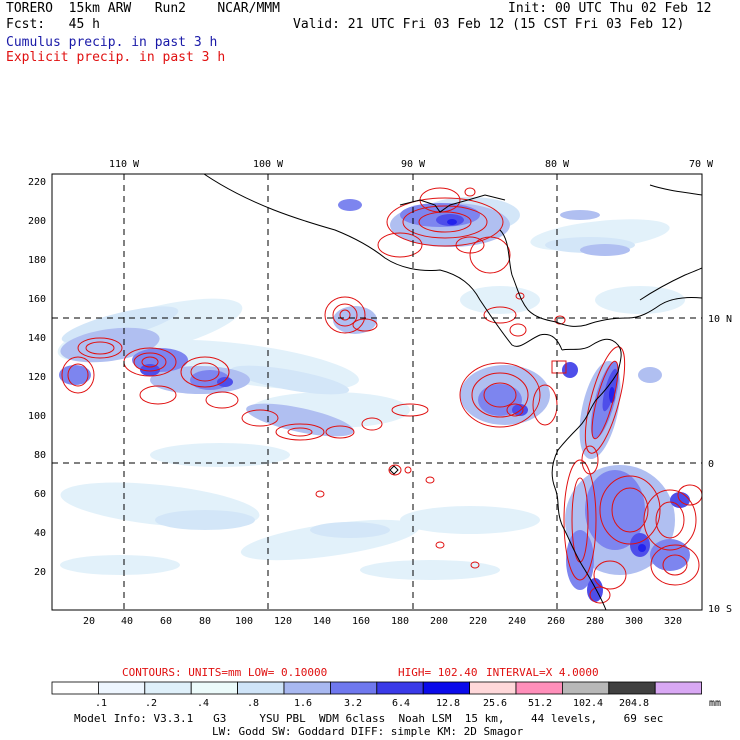  Describe the element at coordinates (40, 455) in the screenshot. I see `y-tick-label: 80` at that location.